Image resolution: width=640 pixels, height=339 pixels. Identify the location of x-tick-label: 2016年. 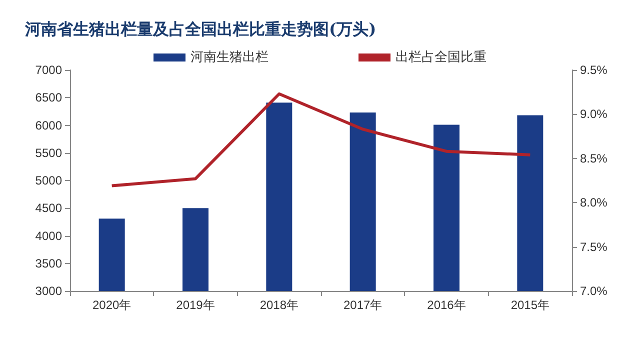
(446, 305).